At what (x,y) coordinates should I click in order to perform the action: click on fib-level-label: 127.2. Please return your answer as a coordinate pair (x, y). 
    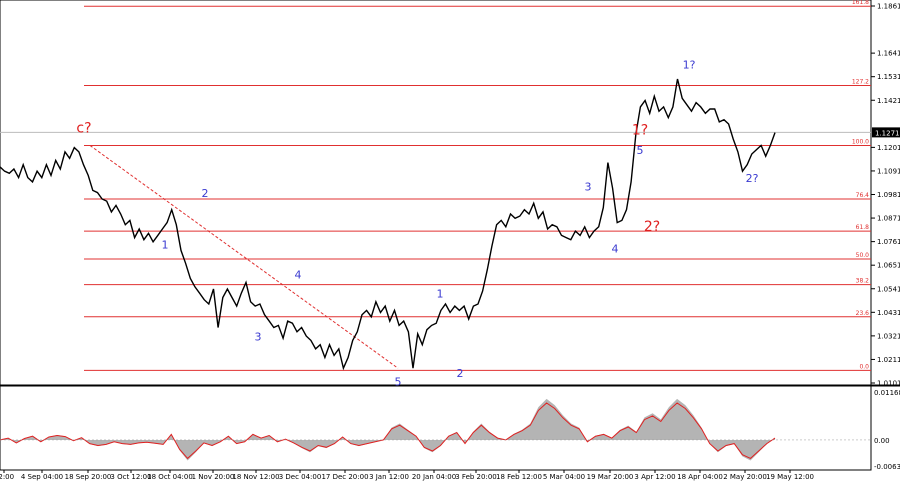
    Looking at the image, I should click on (860, 81).